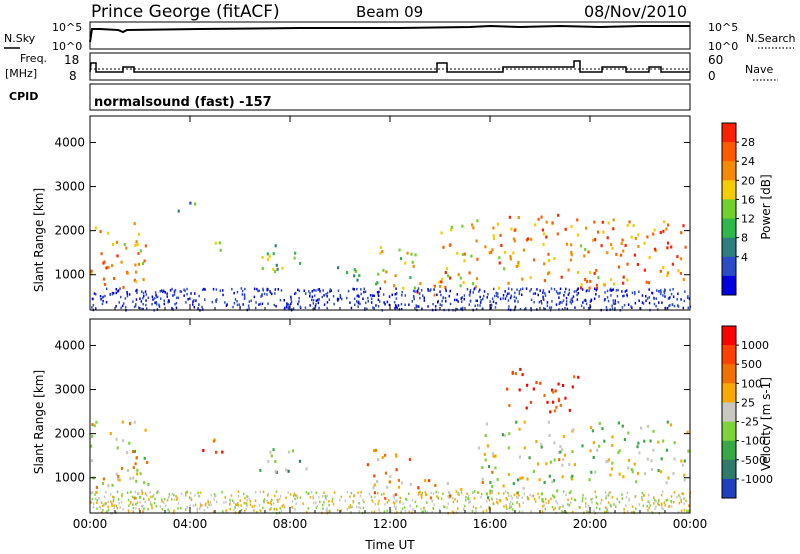  Describe the element at coordinates (389, 33) in the screenshot. I see `nsky-trace` at that location.